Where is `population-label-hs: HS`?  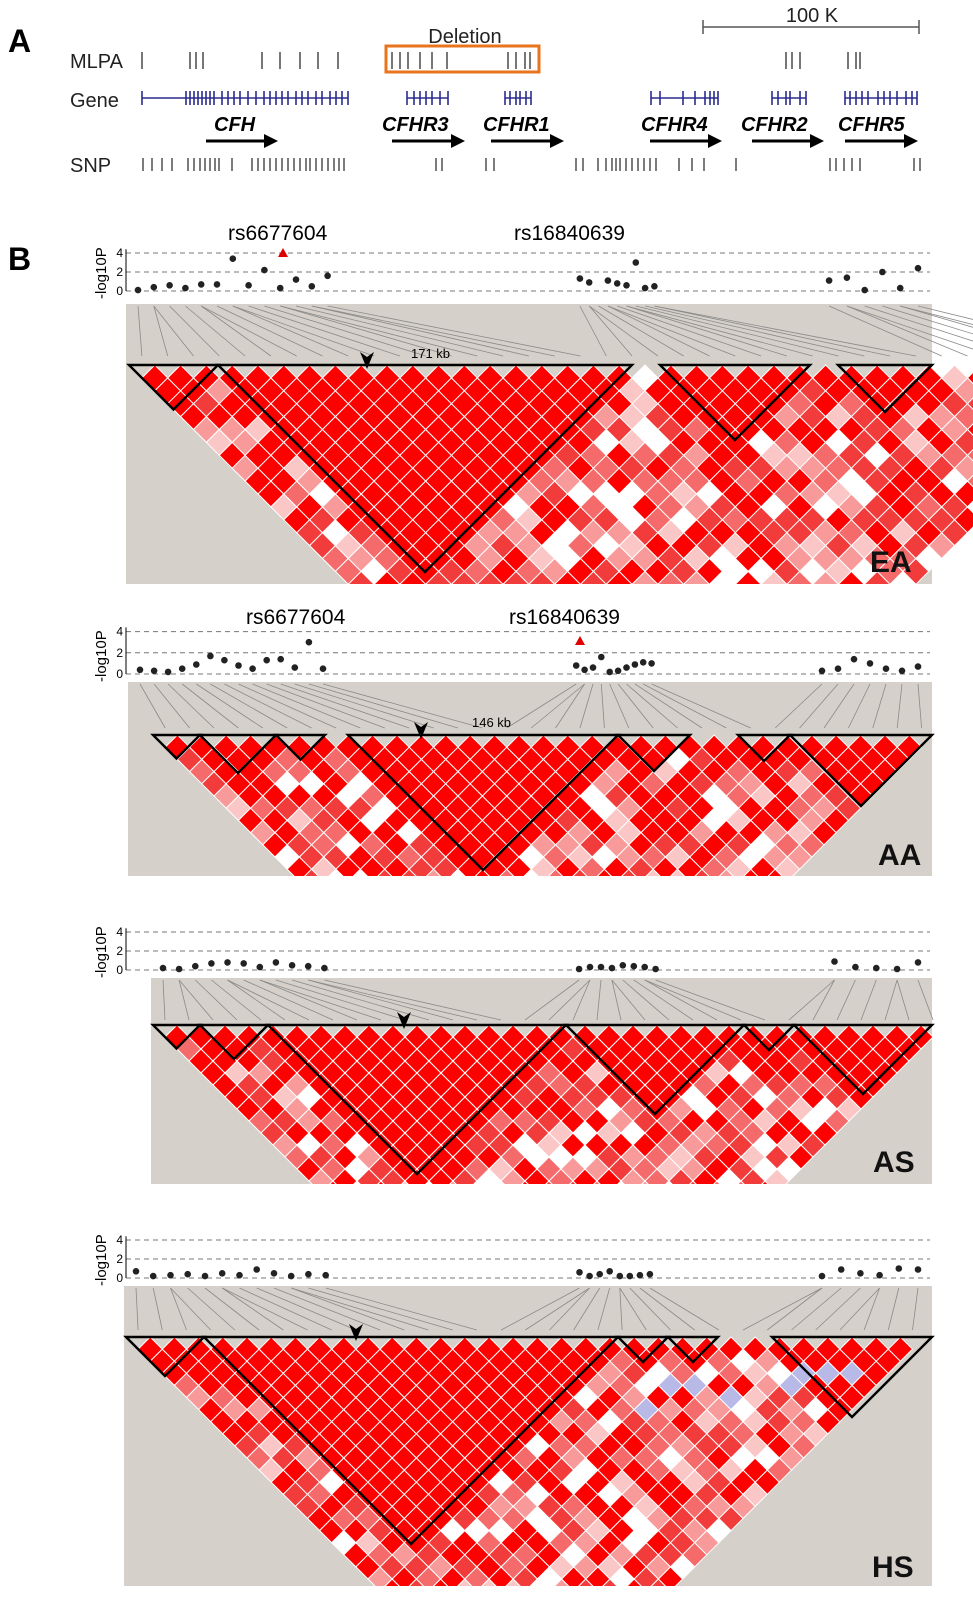 population-label-hs: HS is located at coordinates (893, 1567).